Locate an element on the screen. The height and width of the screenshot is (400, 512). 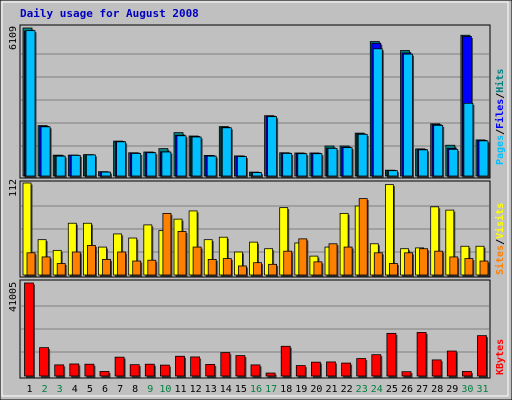
day-label: 3 is located at coordinates (60, 389).